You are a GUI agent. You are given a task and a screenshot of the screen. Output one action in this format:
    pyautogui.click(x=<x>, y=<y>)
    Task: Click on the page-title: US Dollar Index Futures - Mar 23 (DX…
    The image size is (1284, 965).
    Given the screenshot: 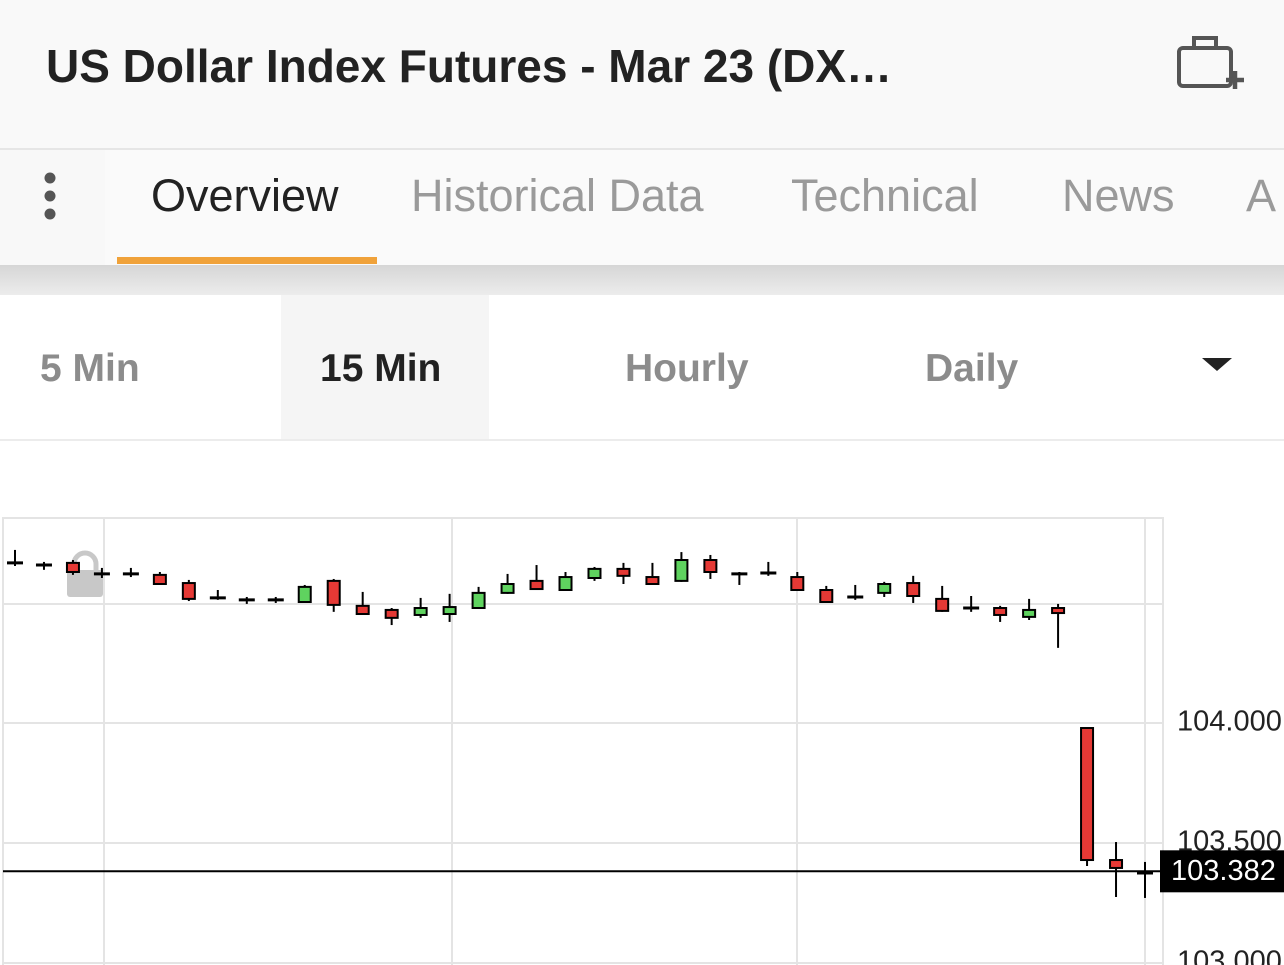 What is the action you would take?
    pyautogui.click(x=469, y=66)
    